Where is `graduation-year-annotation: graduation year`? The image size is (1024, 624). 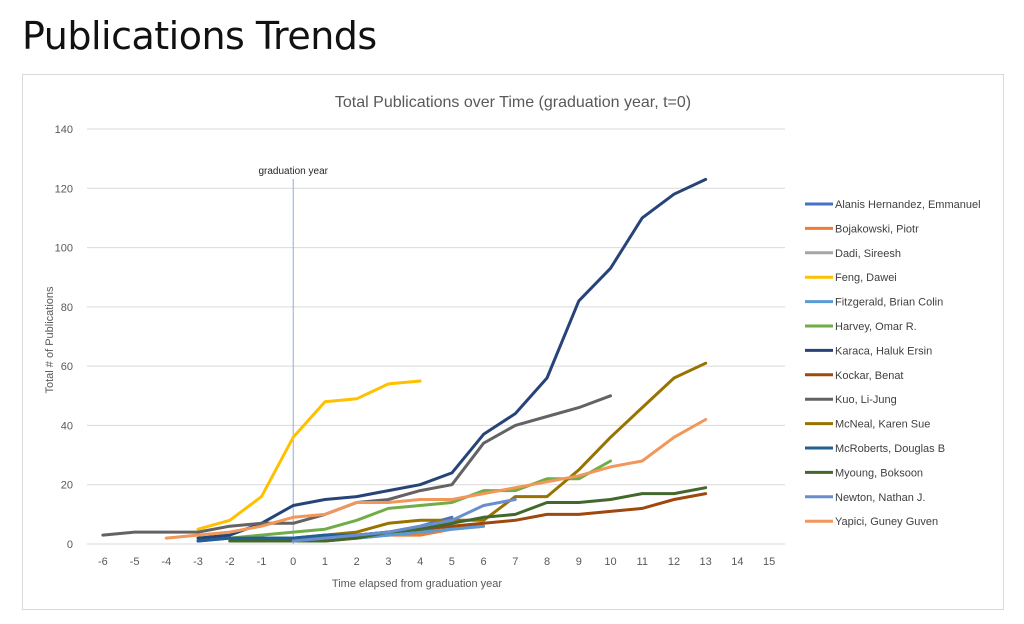
graduation-year-annotation: graduation year is located at coordinates (293, 355).